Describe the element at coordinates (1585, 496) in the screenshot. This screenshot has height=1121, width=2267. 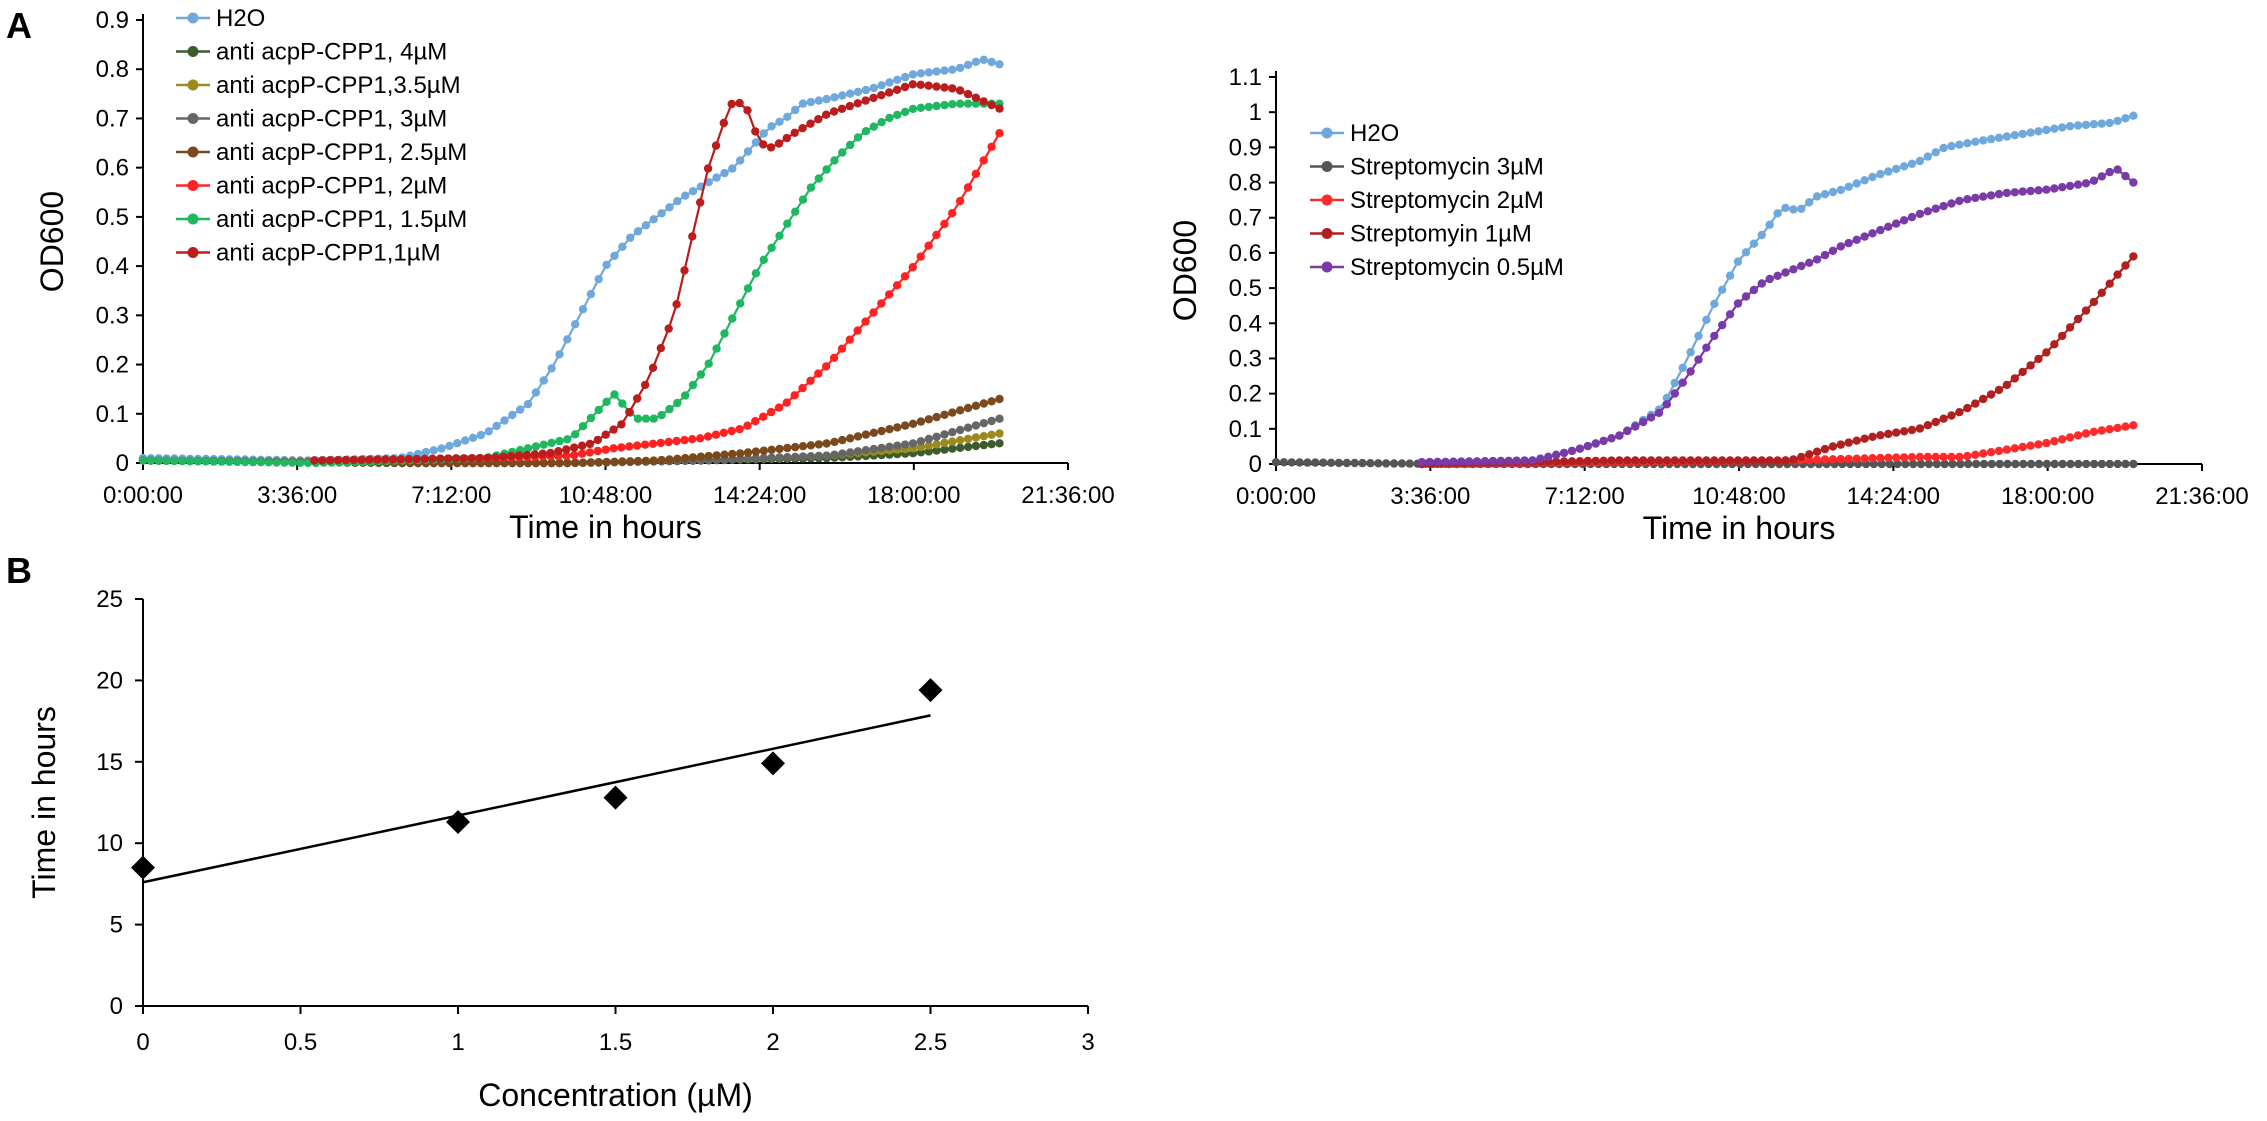
I see `x-tick-label: 7:12:00` at that location.